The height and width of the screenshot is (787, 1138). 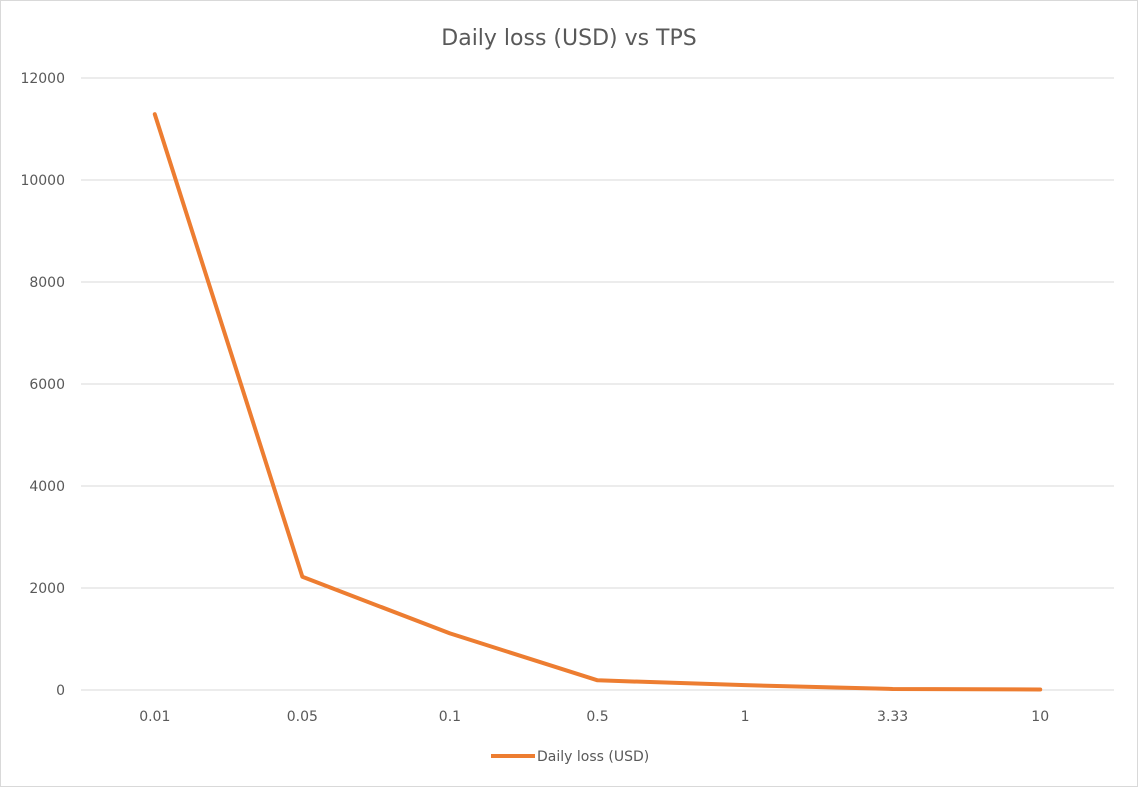 I want to click on y-tick-label: 4000, so click(x=47, y=487).